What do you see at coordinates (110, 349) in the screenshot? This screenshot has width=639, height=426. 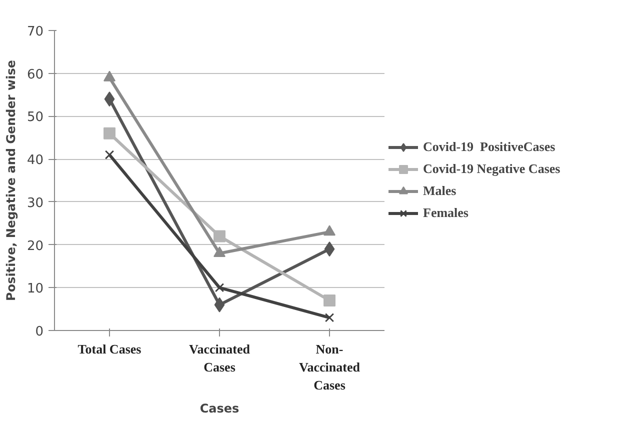 I see `x-tick-label: Total Cases` at bounding box center [110, 349].